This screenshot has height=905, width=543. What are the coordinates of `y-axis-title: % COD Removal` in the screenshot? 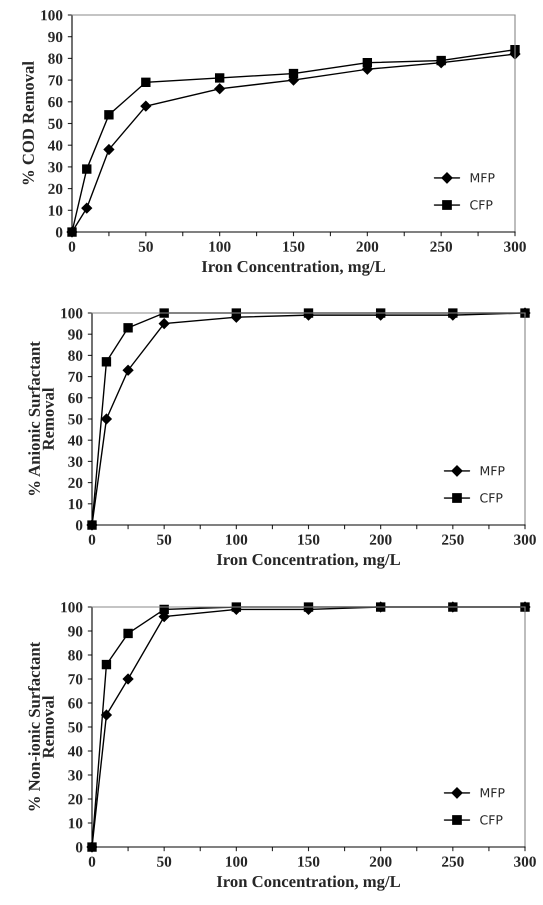 It's located at (28, 122).